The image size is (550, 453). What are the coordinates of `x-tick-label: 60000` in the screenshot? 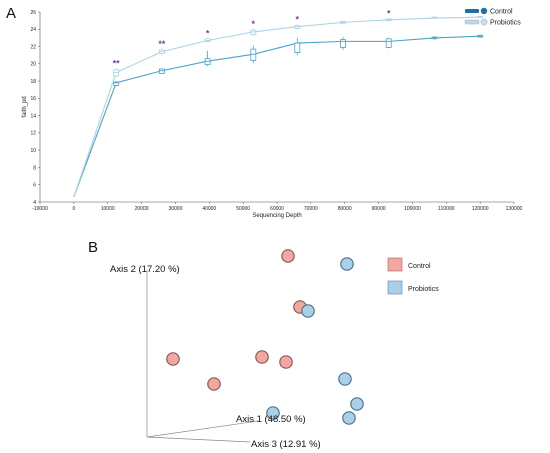 It's located at (277, 209).